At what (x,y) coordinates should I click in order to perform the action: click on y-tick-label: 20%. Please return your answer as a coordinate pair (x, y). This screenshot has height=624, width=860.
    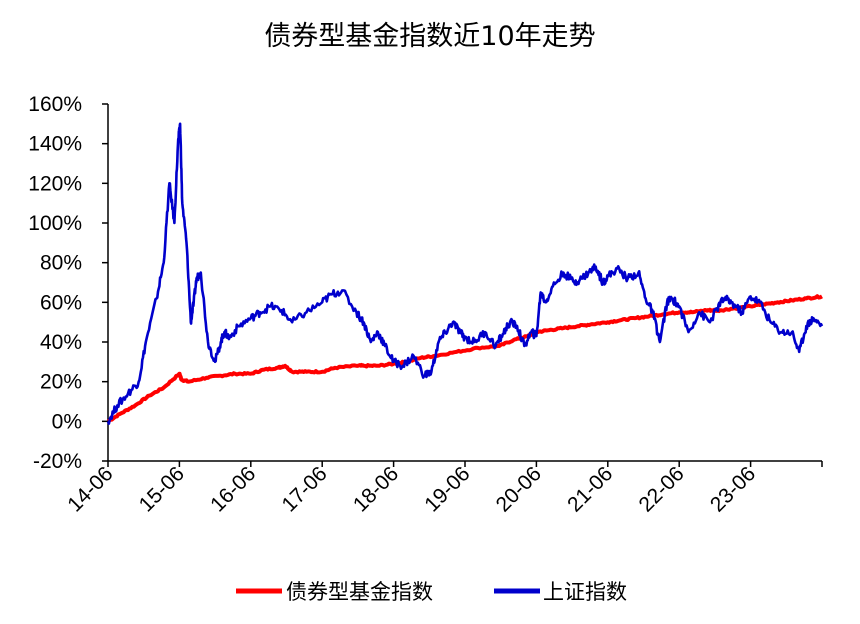
    Looking at the image, I should click on (61, 382).